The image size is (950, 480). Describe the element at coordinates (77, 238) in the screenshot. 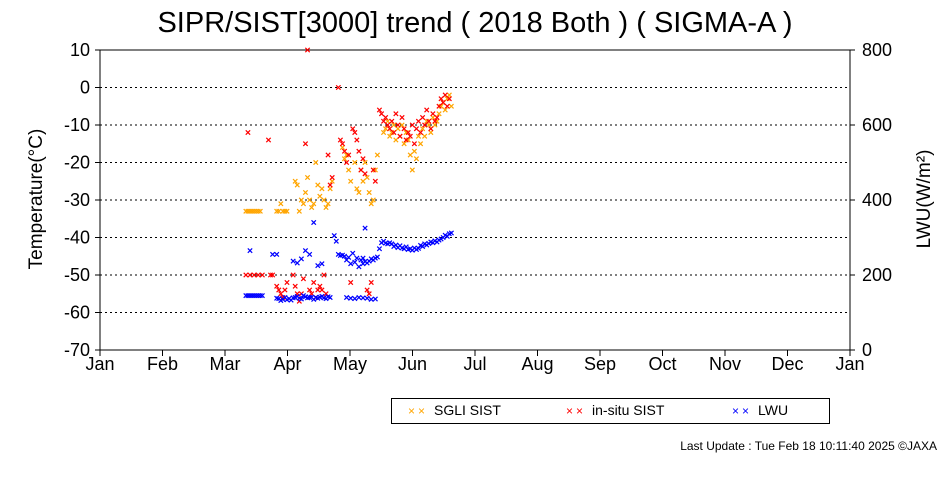

I see `y-tick-label: -40` at that location.